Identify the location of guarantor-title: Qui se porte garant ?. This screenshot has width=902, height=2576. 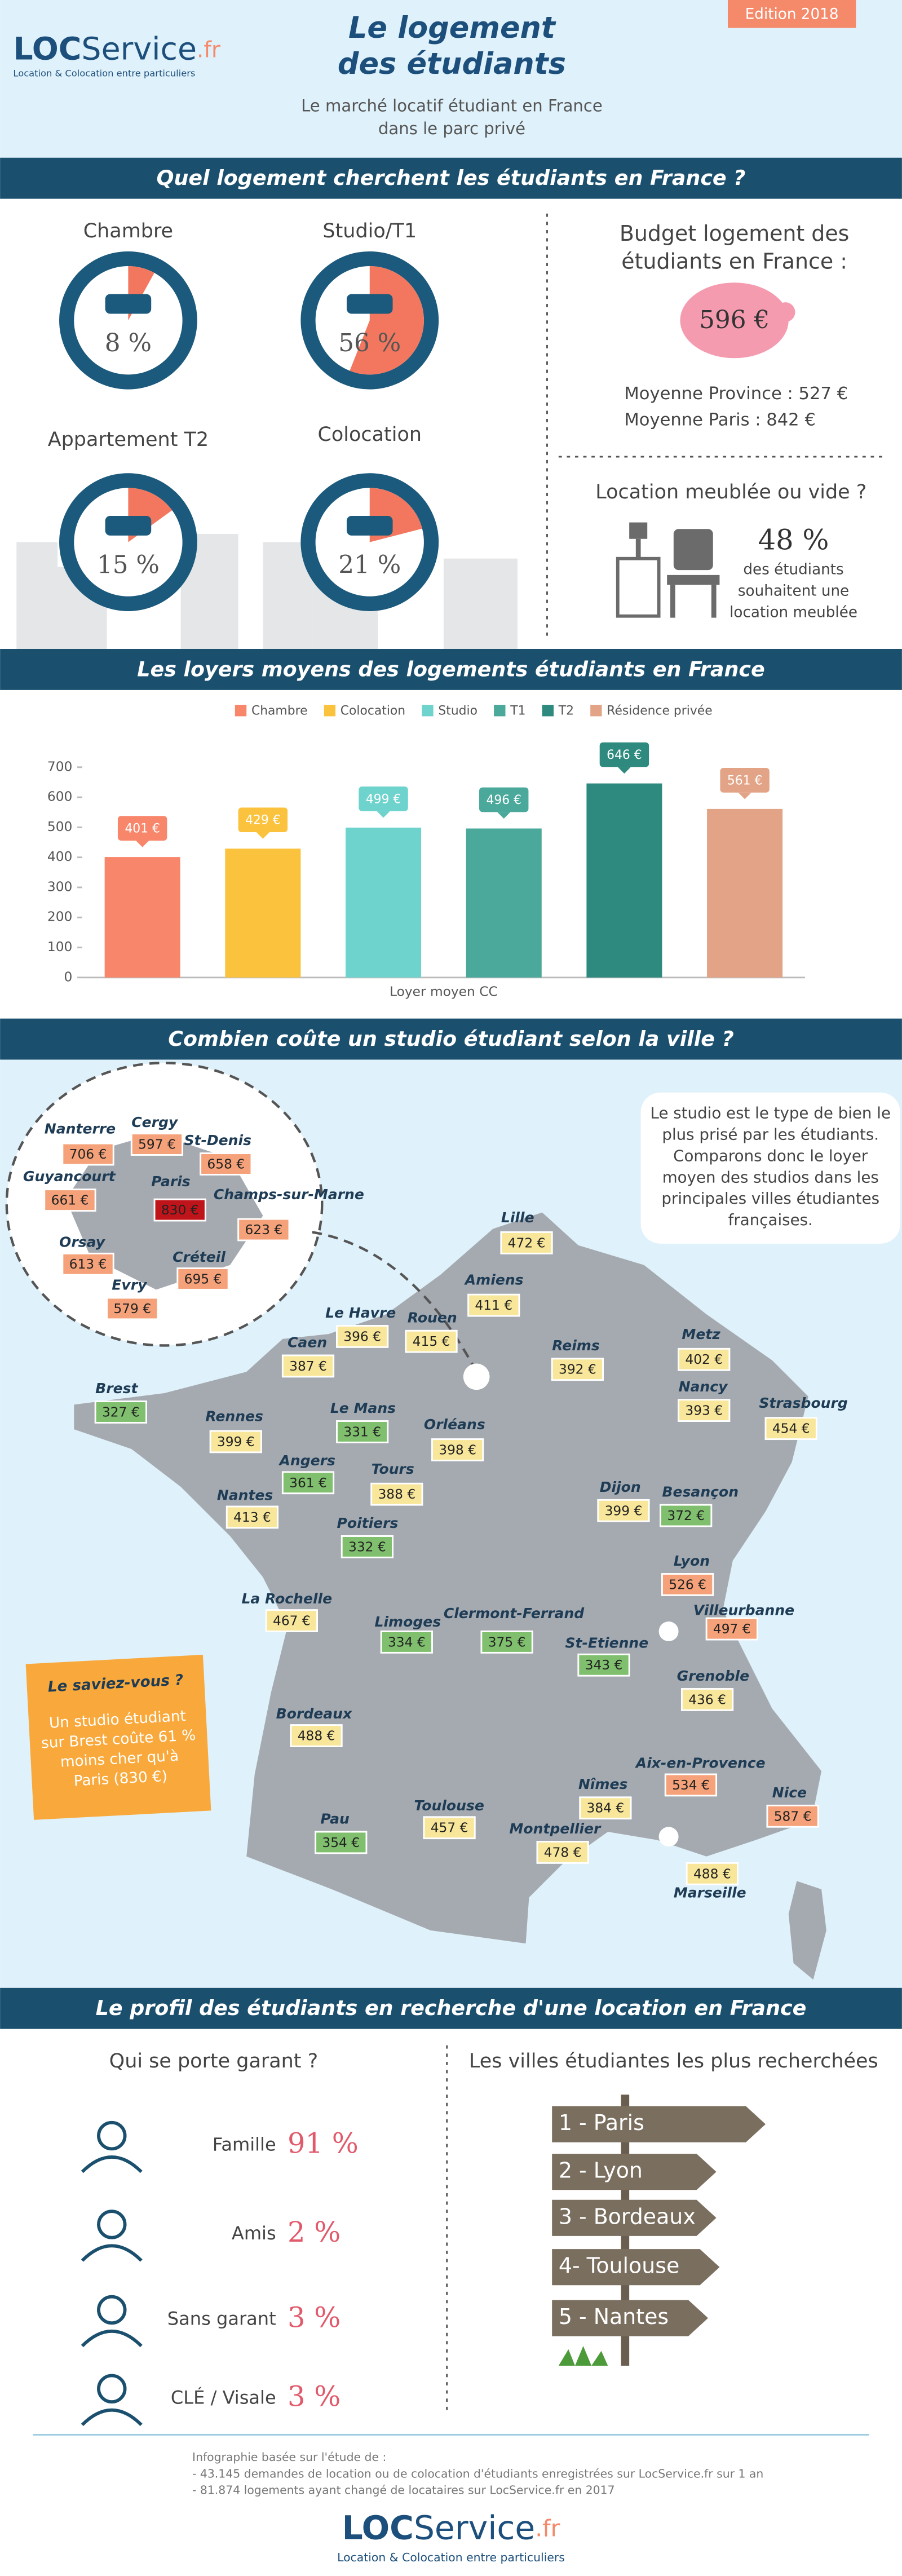
(214, 2061).